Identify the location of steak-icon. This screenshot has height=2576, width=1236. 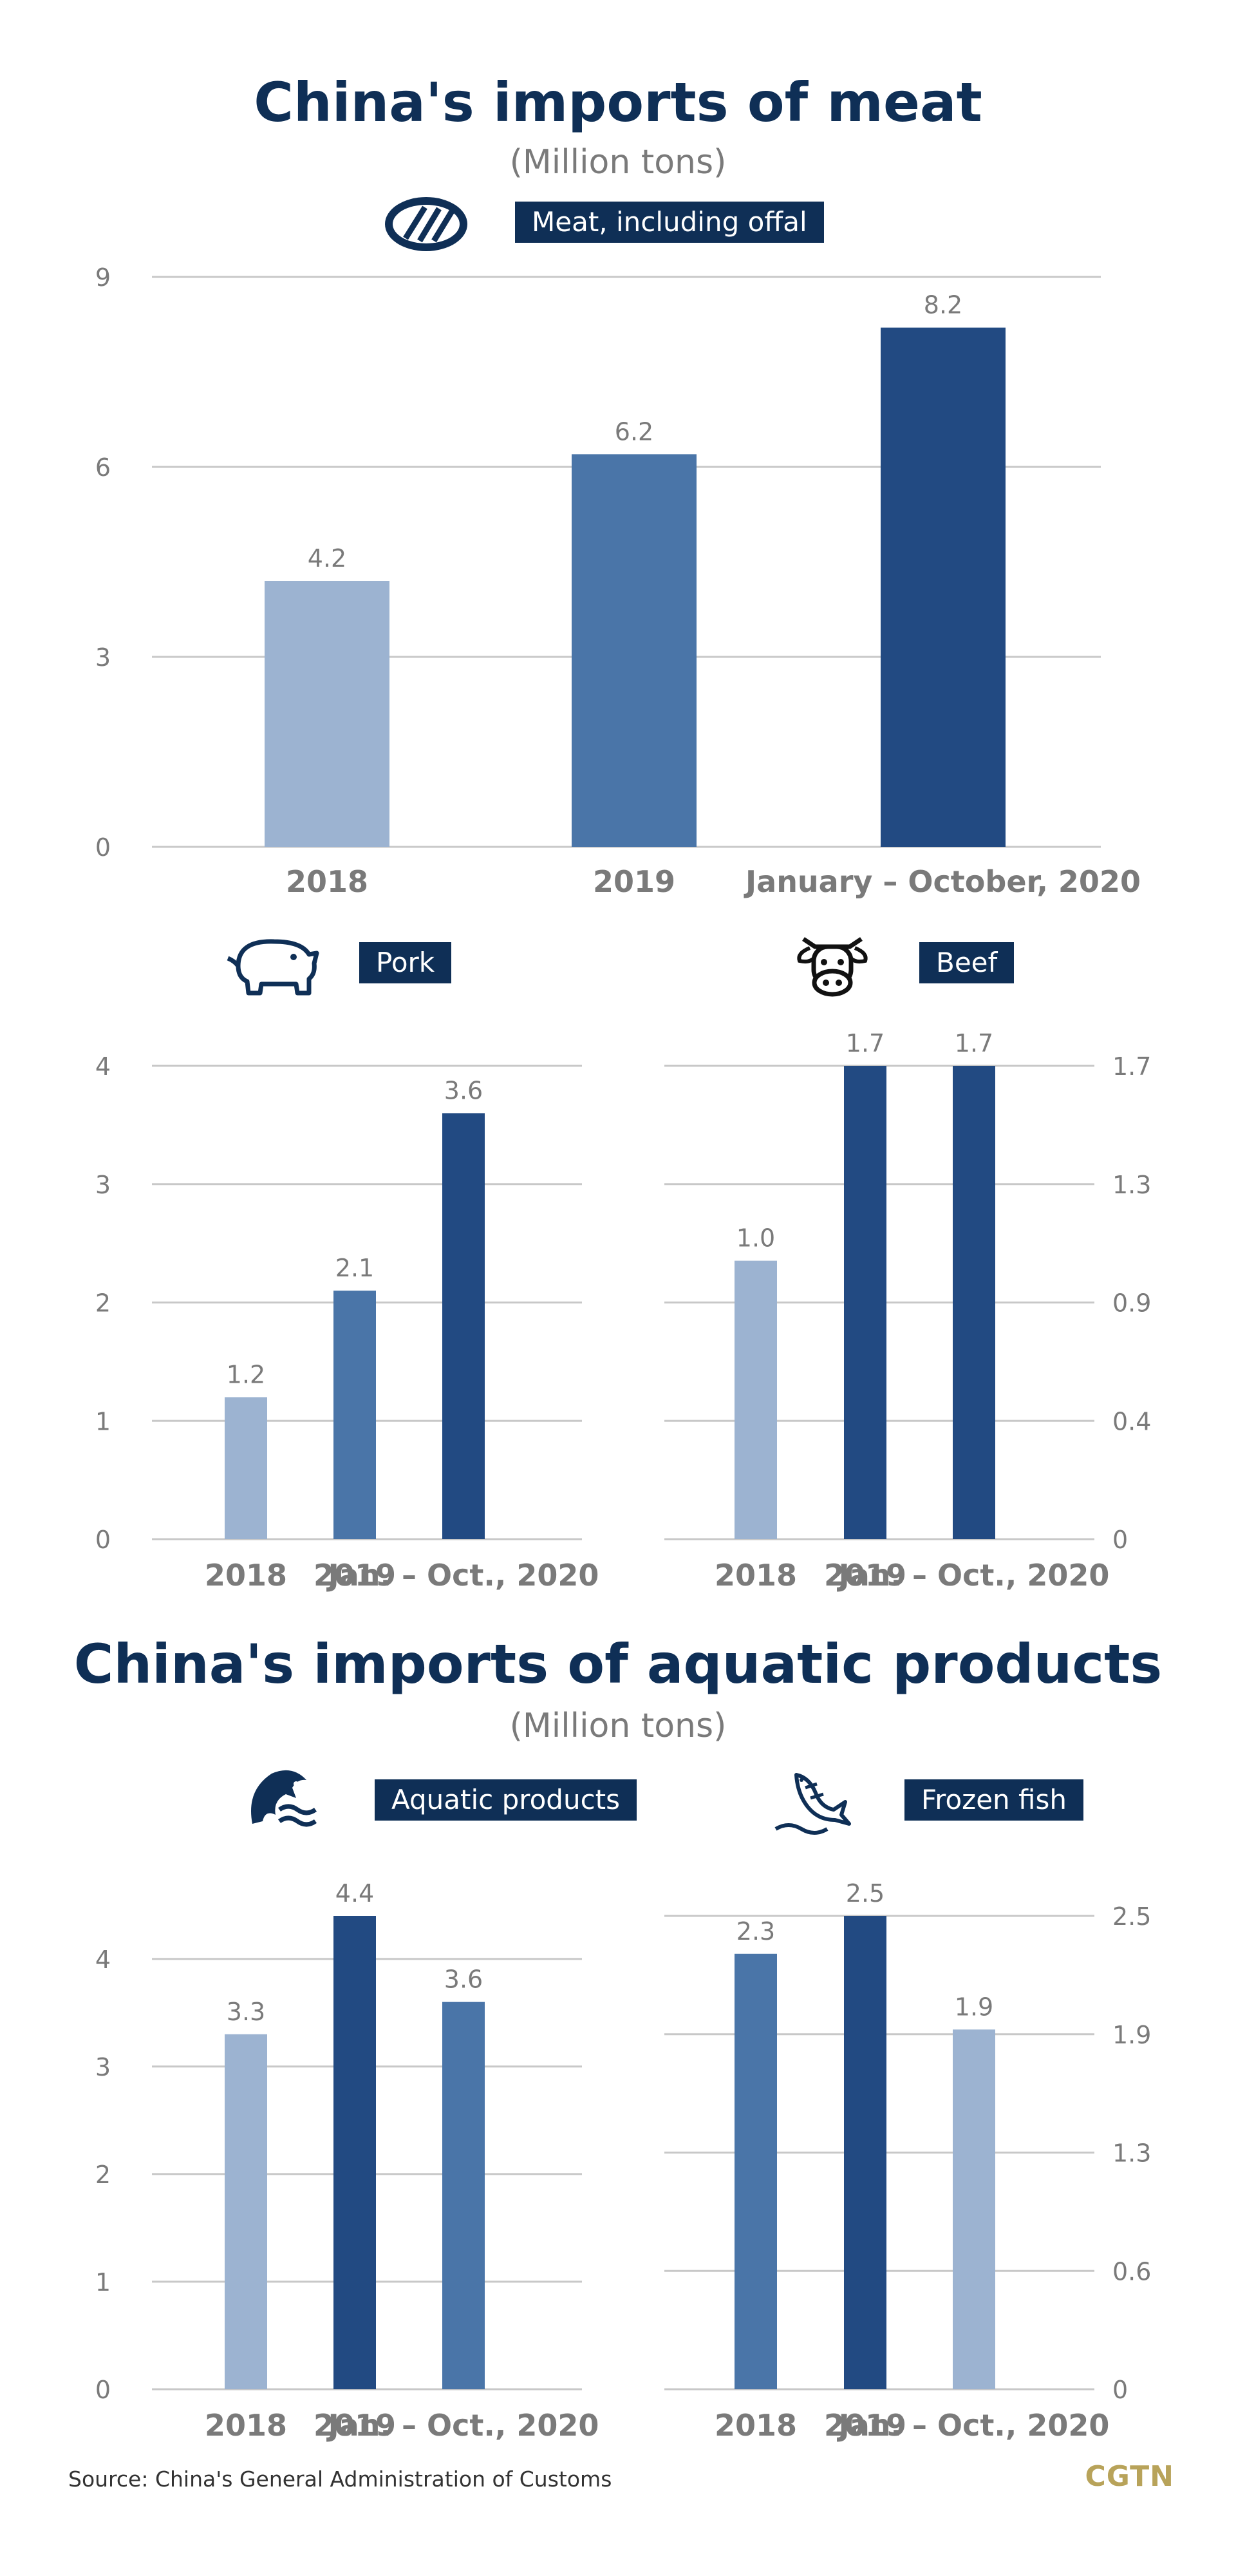
(426, 224).